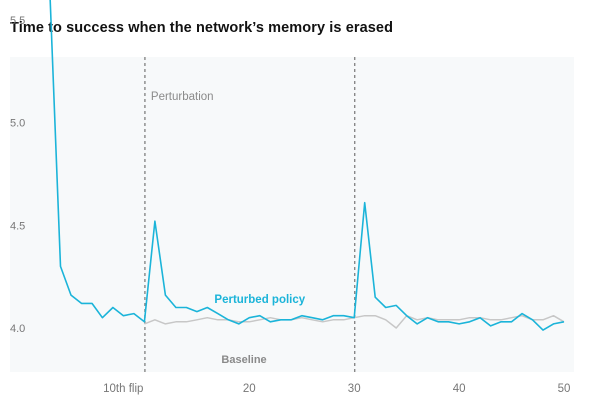  What do you see at coordinates (17, 124) in the screenshot?
I see `y-tick-label: 5.0` at bounding box center [17, 124].